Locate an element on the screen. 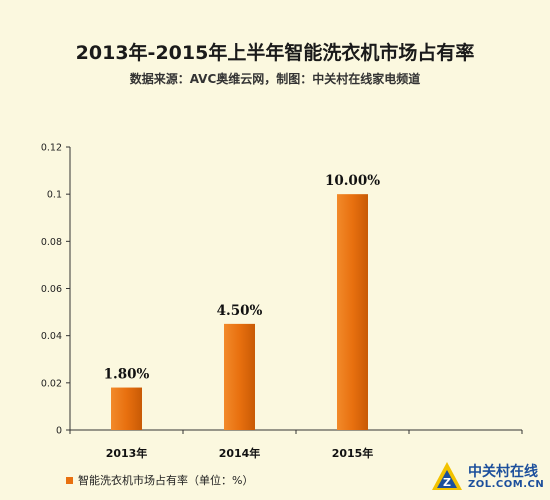 The height and width of the screenshot is (500, 550). y-tick-label: 0.08 is located at coordinates (51, 242).